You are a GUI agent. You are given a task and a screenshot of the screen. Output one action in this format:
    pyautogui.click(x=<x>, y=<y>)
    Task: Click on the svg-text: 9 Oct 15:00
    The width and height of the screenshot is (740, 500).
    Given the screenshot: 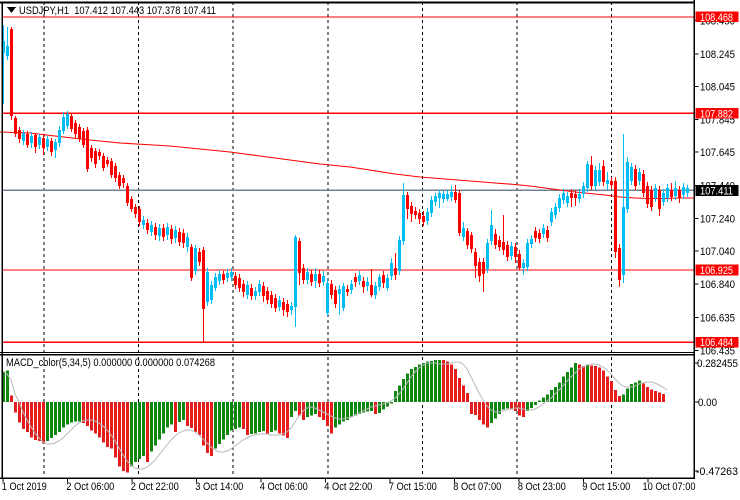 What is the action you would take?
    pyautogui.click(x=606, y=487)
    